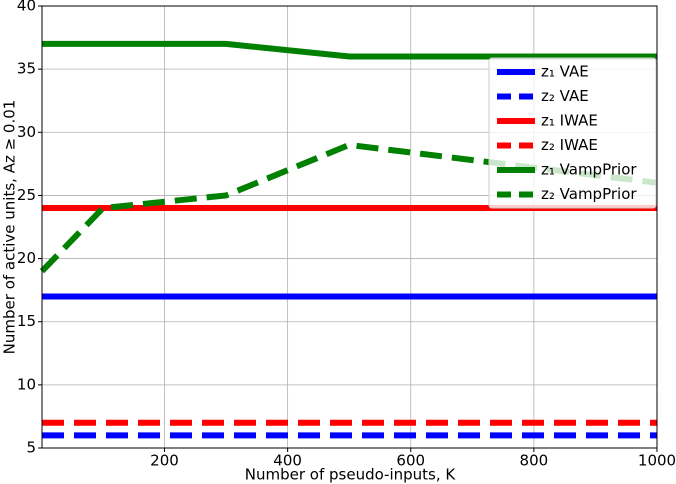  Describe the element at coordinates (589, 170) in the screenshot. I see `legend-label: z₁ VampPrior` at that location.